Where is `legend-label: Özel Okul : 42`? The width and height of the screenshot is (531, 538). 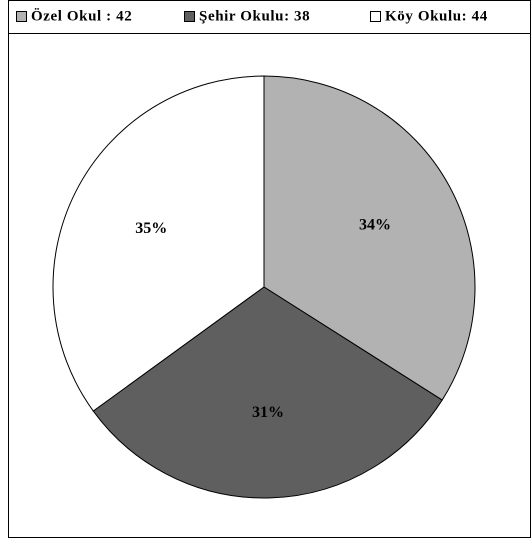 legend-label: Özel Okul : 42 is located at coordinates (81, 15).